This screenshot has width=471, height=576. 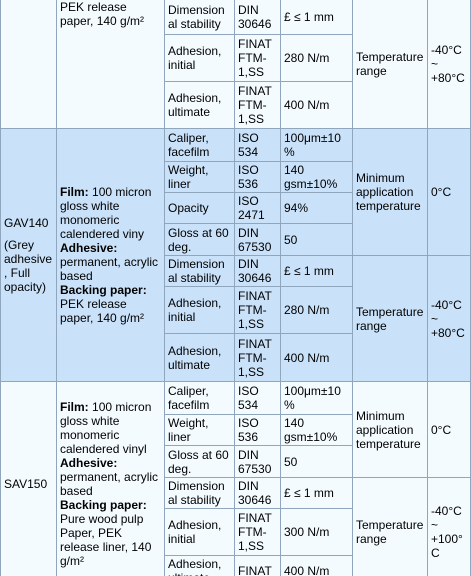 I want to click on method-cell: ISO 2471, so click(x=257, y=208).